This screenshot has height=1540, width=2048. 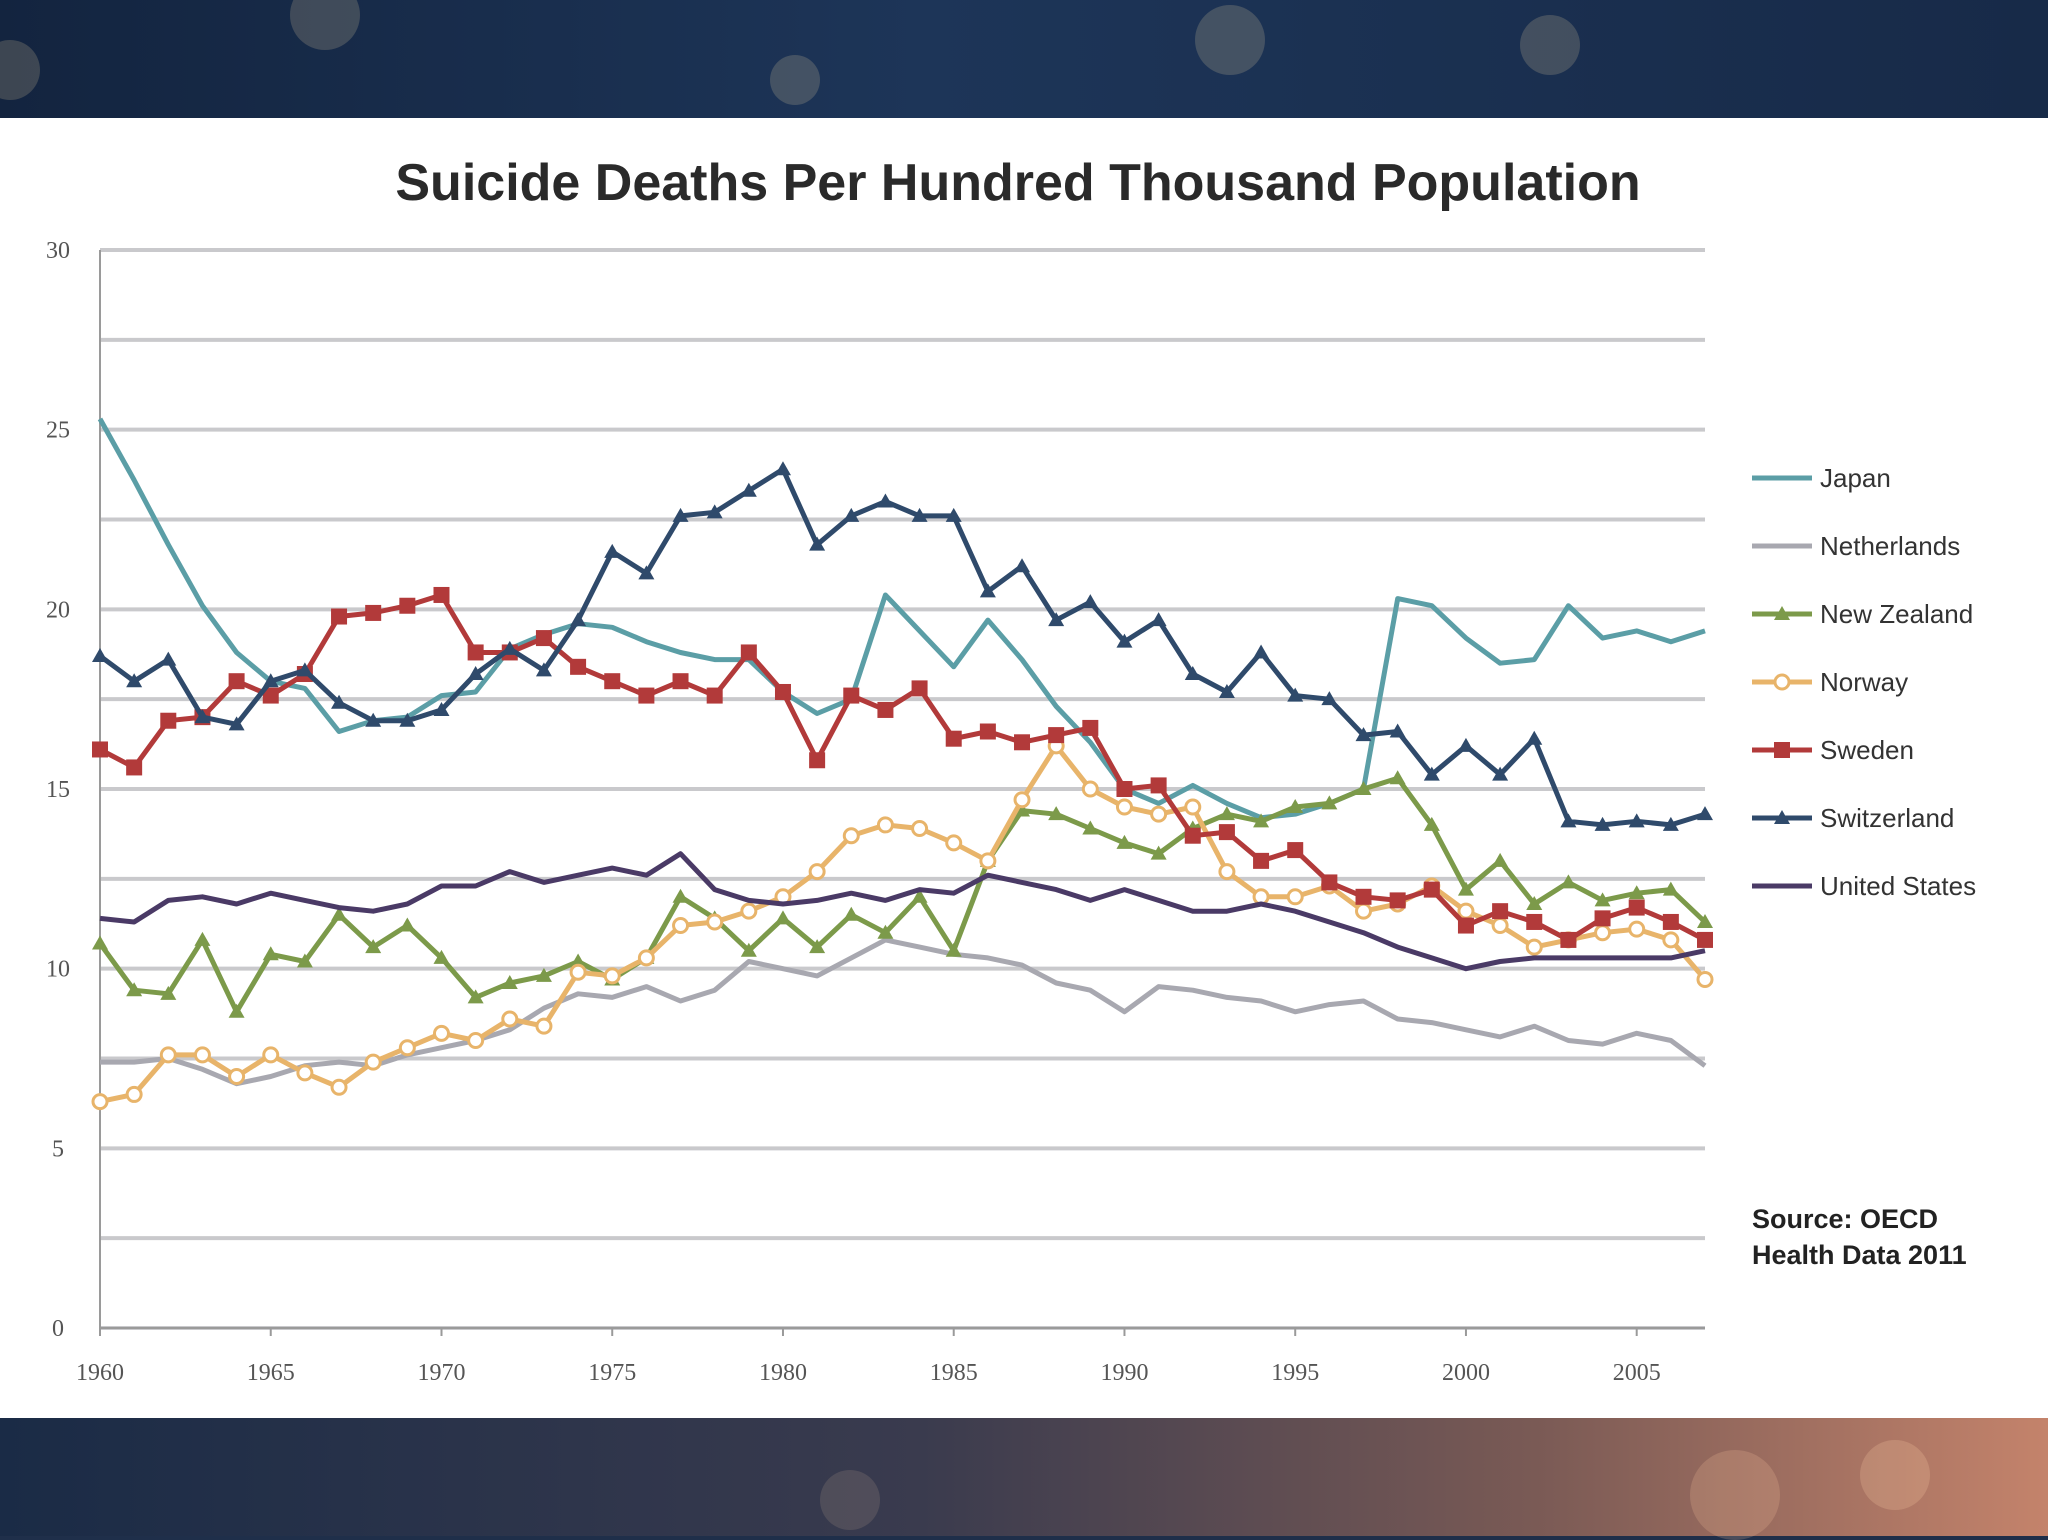 I want to click on y-tick-label: 15, so click(x=58, y=790).